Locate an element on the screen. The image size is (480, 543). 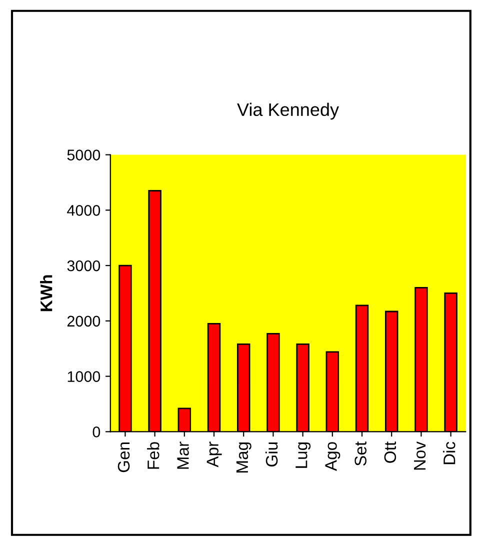
x-tick-label: Giu is located at coordinates (271, 454).